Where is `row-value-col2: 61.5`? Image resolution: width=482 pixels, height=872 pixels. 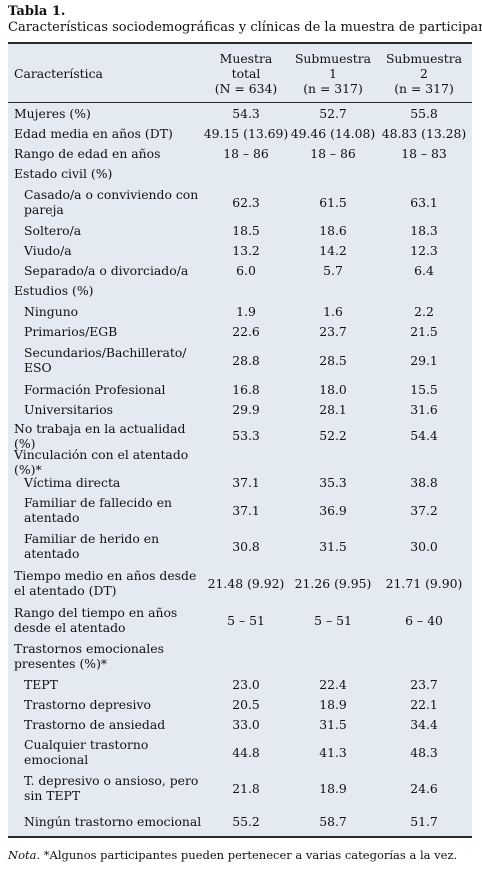
row-value-col2: 61.5 is located at coordinates (333, 202).